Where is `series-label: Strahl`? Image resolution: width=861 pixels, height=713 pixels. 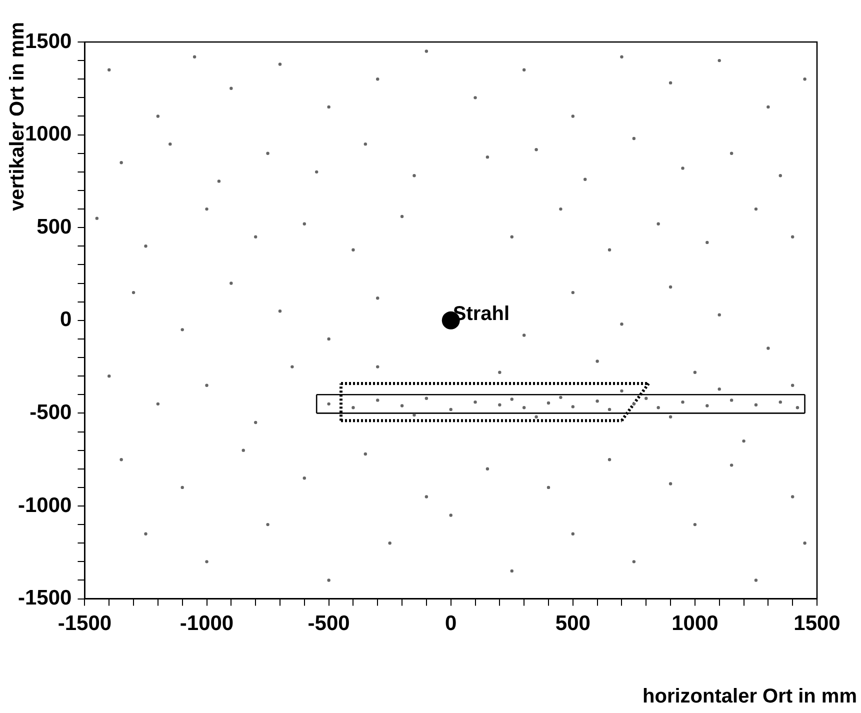 series-label: Strahl is located at coordinates (481, 313).